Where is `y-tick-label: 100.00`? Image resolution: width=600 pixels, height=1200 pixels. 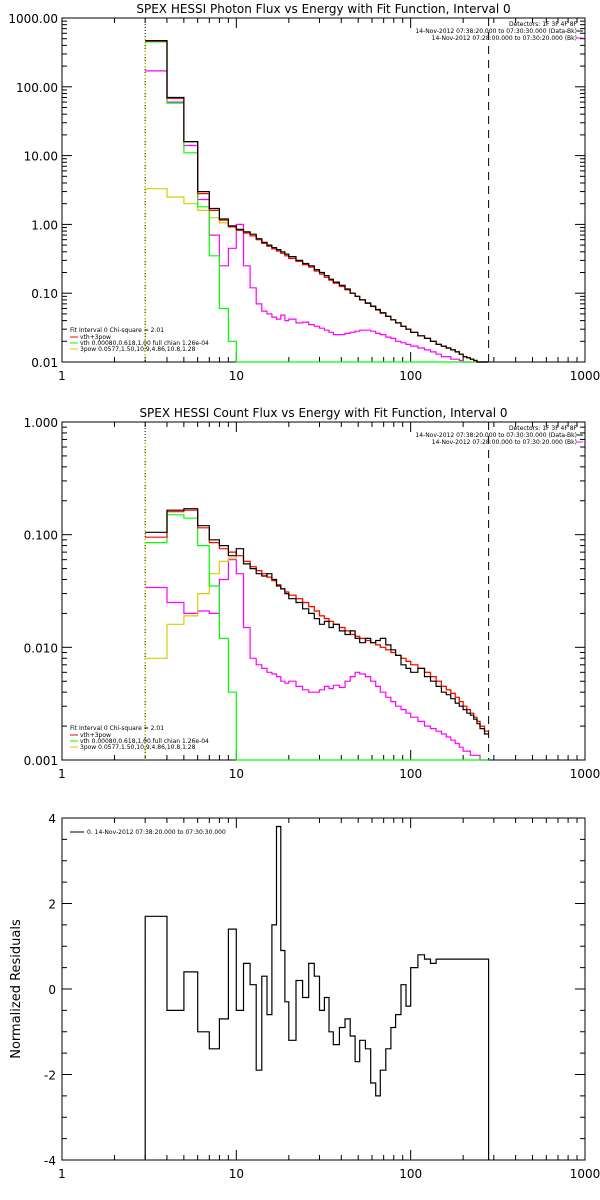 y-tick-label: 100.00 is located at coordinates (37, 88).